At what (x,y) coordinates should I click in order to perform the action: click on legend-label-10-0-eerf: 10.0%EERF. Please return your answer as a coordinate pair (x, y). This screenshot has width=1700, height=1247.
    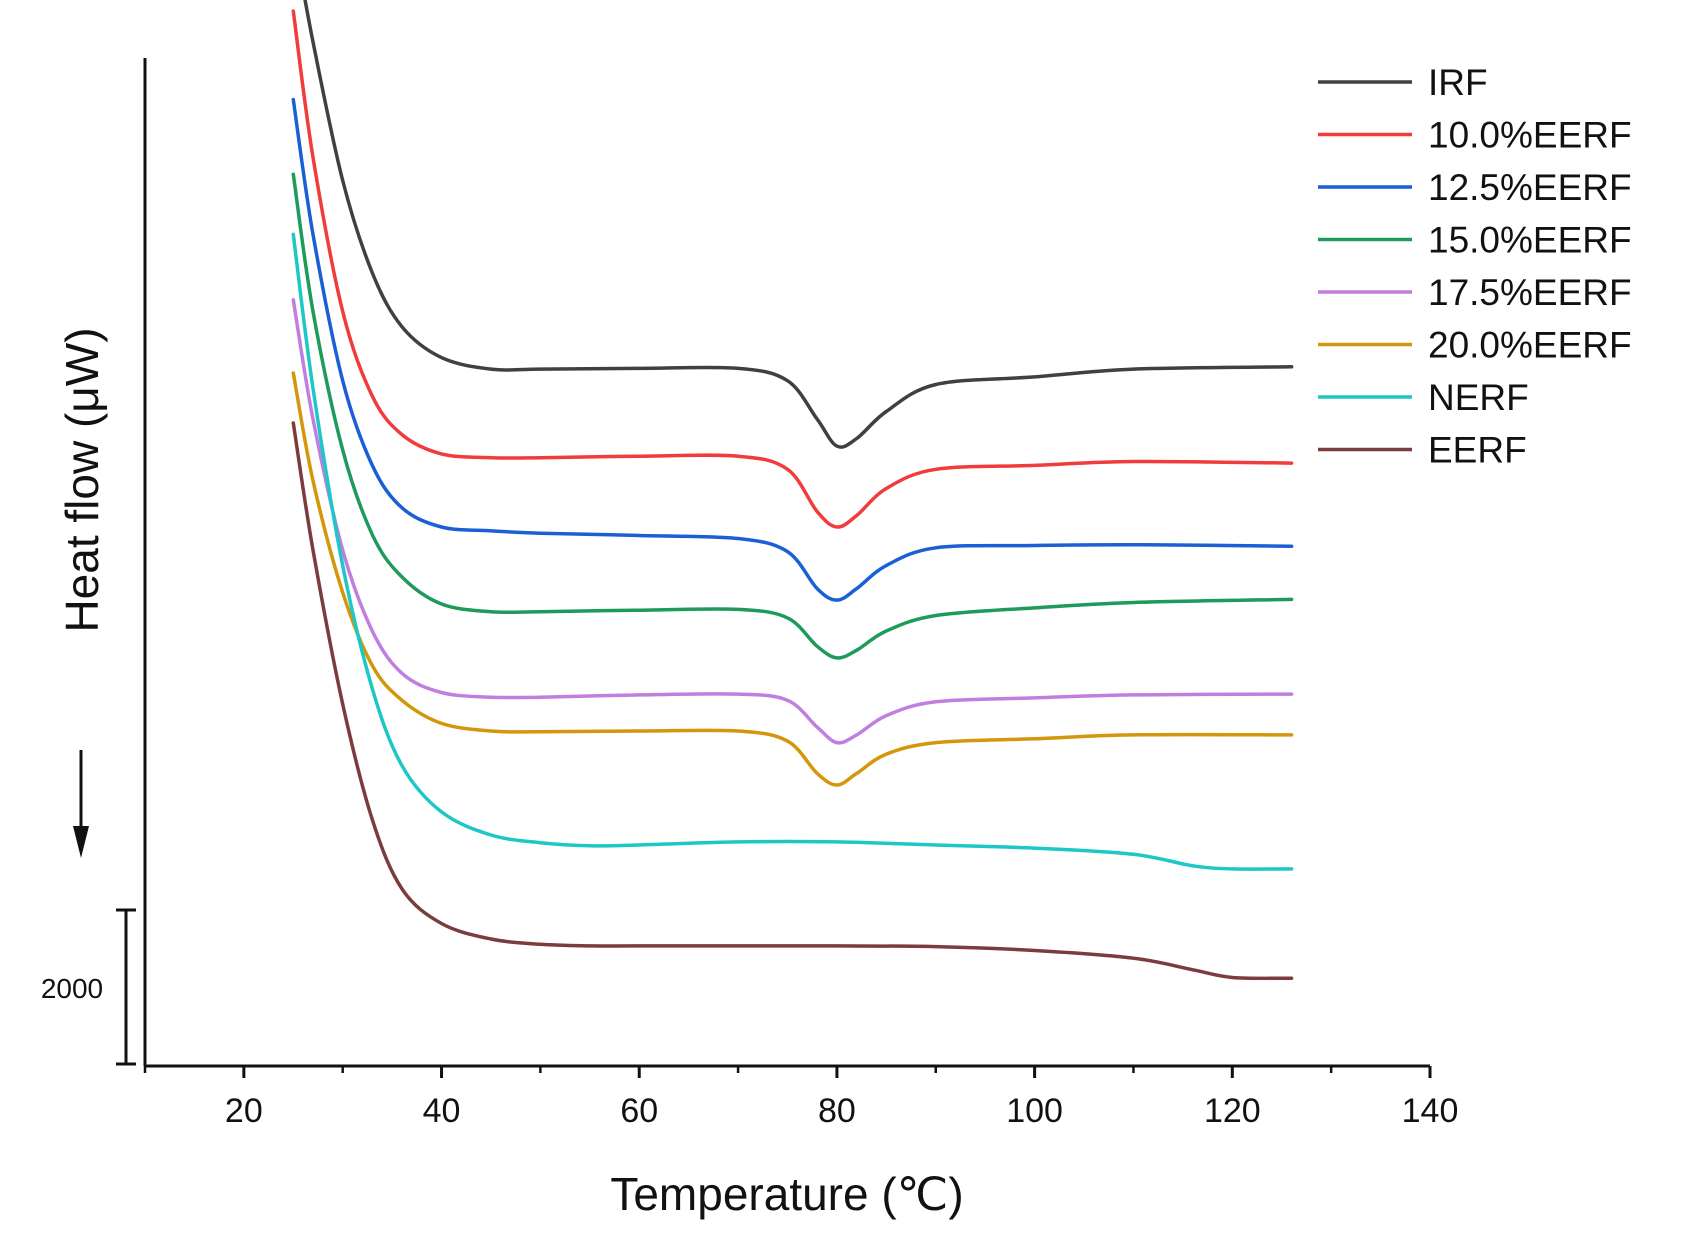
    Looking at the image, I should click on (1530, 135).